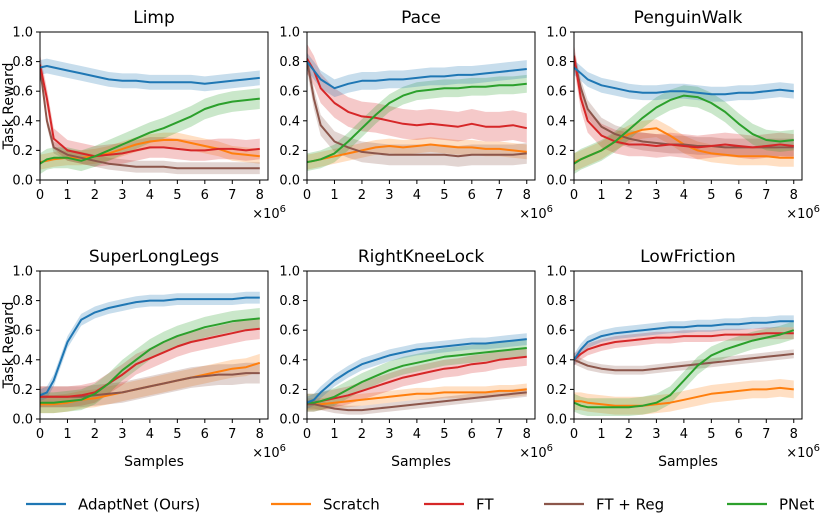 Image resolution: width=831 pixels, height=523 pixels. Describe the element at coordinates (485, 505) in the screenshot. I see `legend-label: FT` at that location.